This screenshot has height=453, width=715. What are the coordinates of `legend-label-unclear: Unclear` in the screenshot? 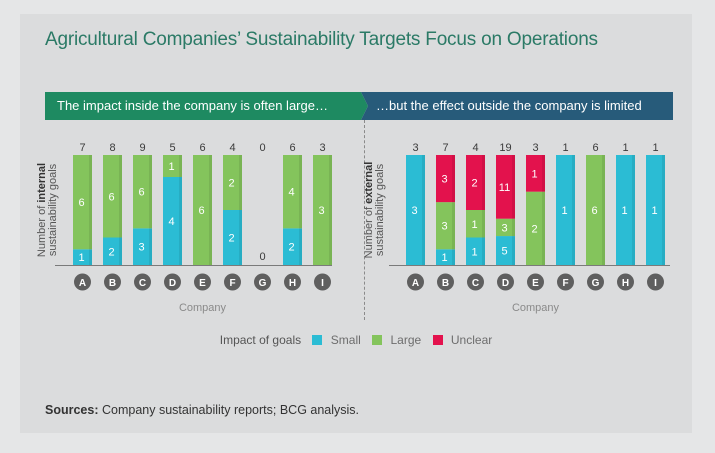 It's located at (471, 339).